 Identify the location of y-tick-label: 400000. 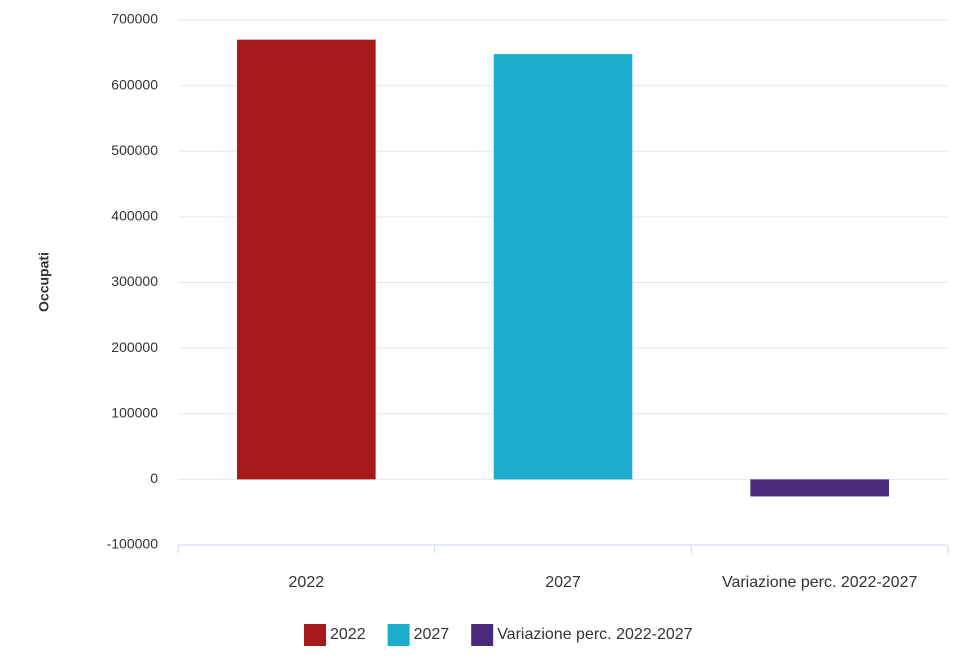
(134, 216).